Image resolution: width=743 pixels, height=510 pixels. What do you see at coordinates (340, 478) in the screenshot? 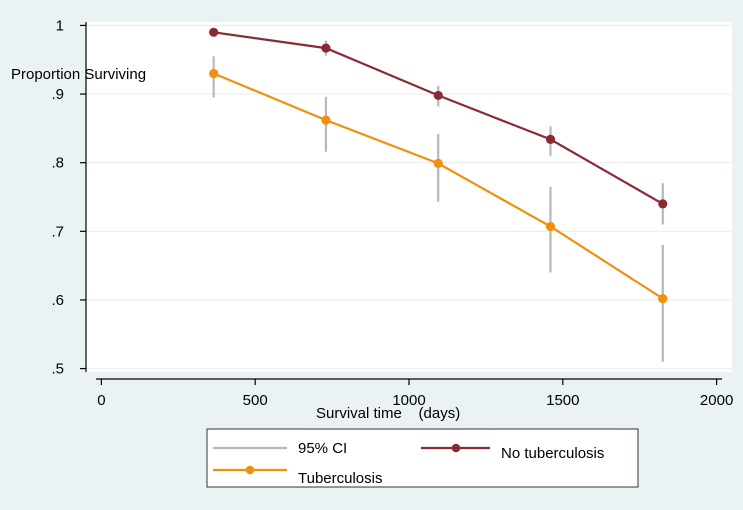
I see `legend-label-tuberculosis: Tuberculosis` at bounding box center [340, 478].